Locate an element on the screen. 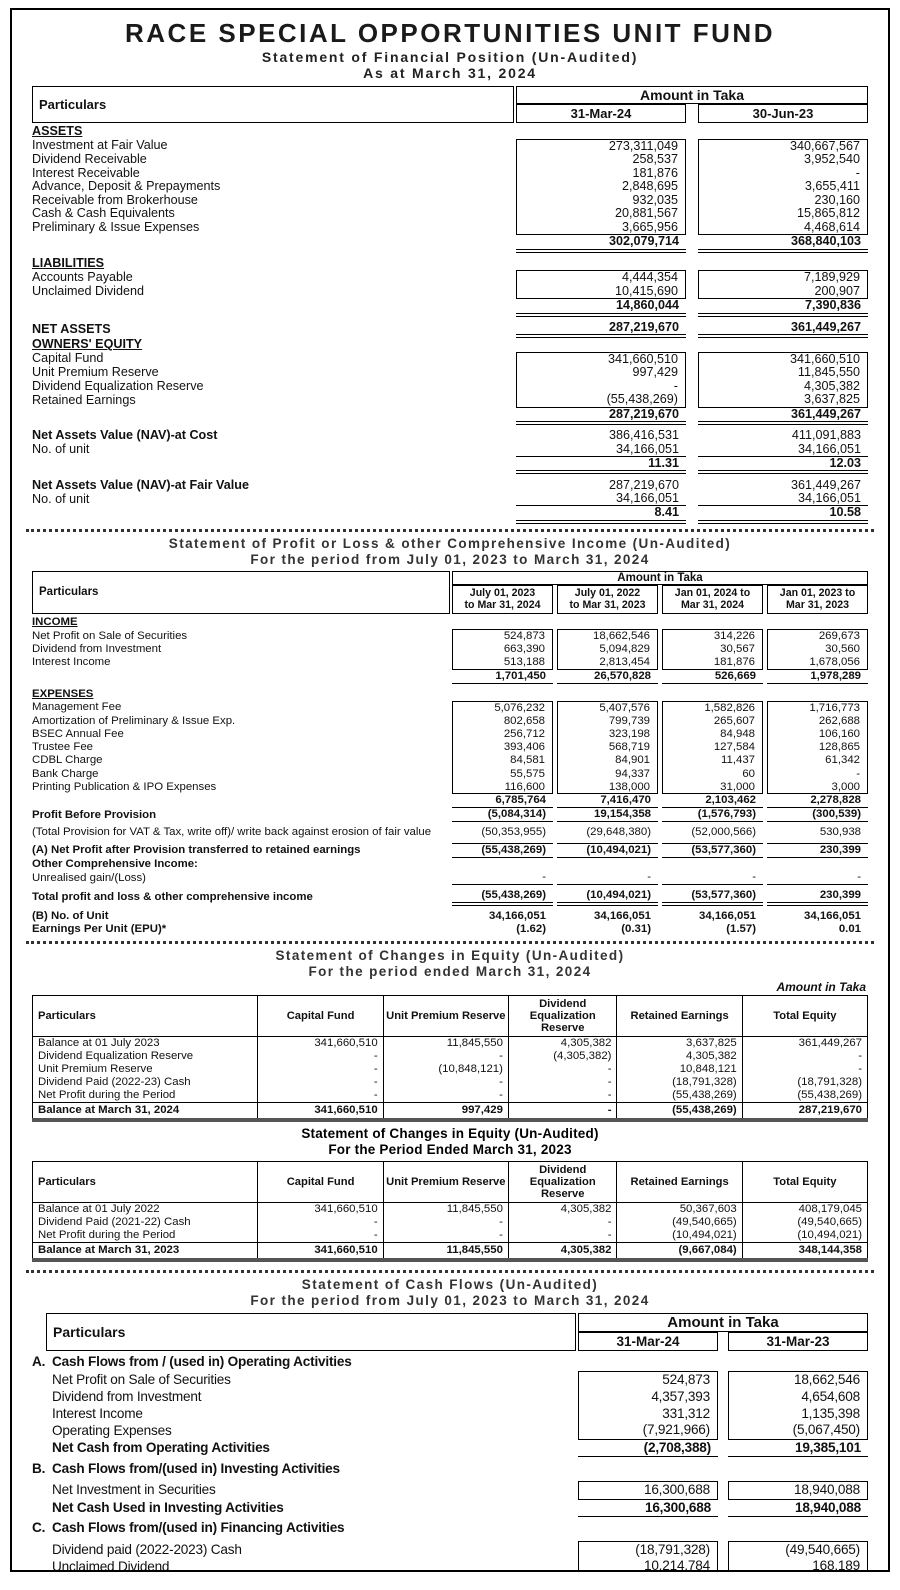  statement-row: Dividend Receivable 258,537 3,952,540 is located at coordinates (450, 160).